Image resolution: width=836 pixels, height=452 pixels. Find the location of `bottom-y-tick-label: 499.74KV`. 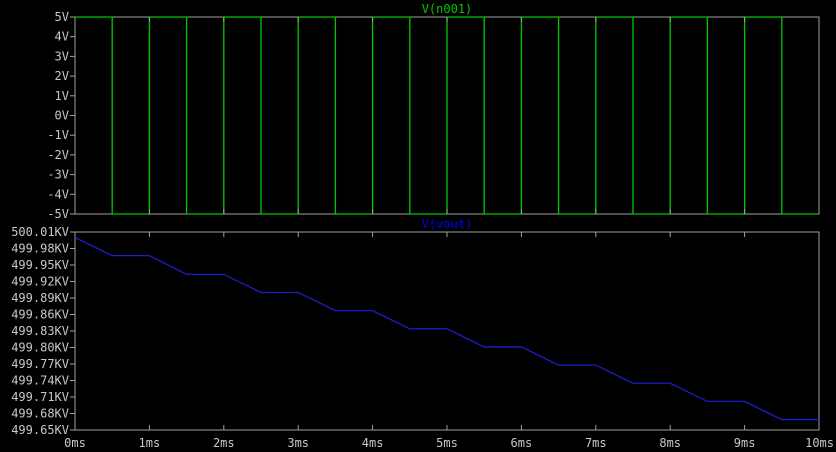

bottom-y-tick-label: 499.74KV is located at coordinates (40, 381).